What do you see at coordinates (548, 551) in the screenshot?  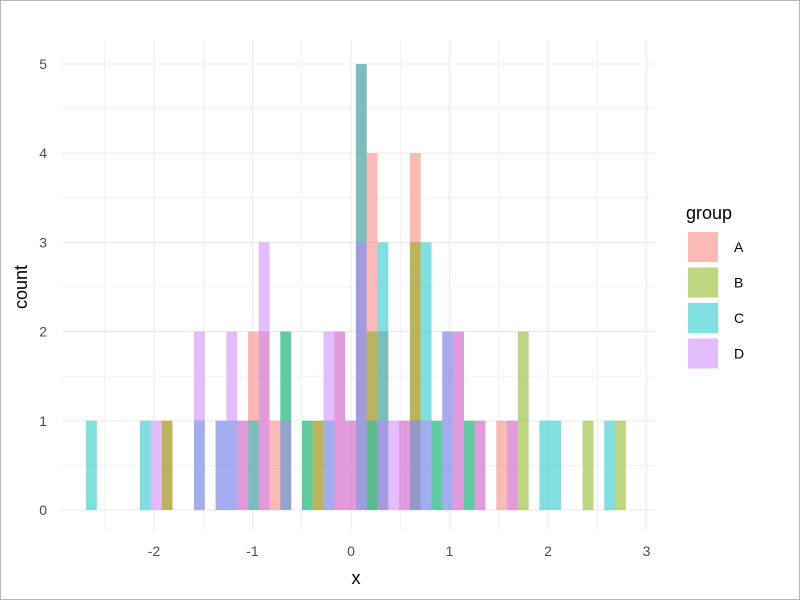 I see `x-tick-label: 2` at bounding box center [548, 551].